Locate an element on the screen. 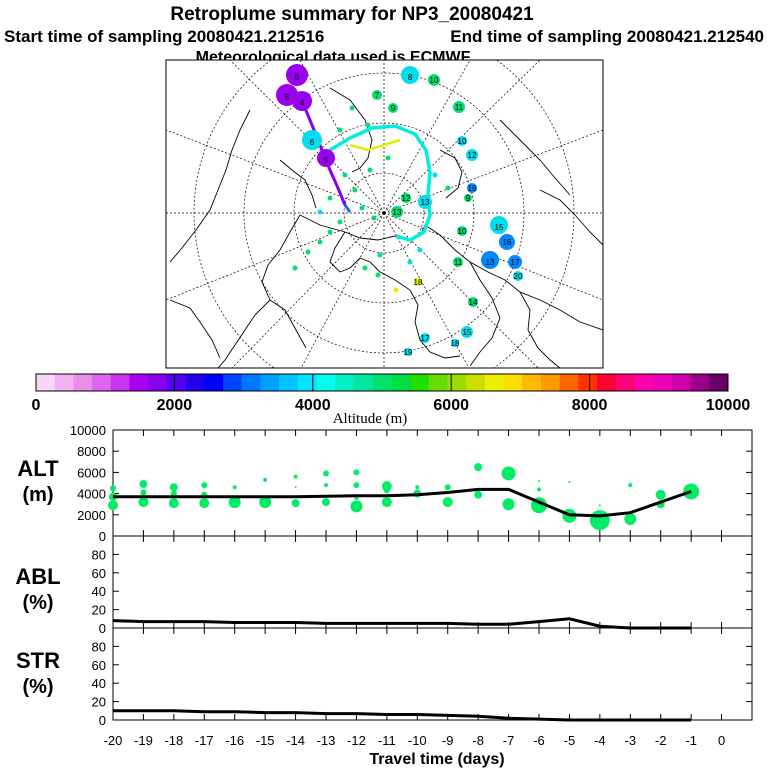  x-axis-label: Travel time (days) is located at coordinates (436, 759).